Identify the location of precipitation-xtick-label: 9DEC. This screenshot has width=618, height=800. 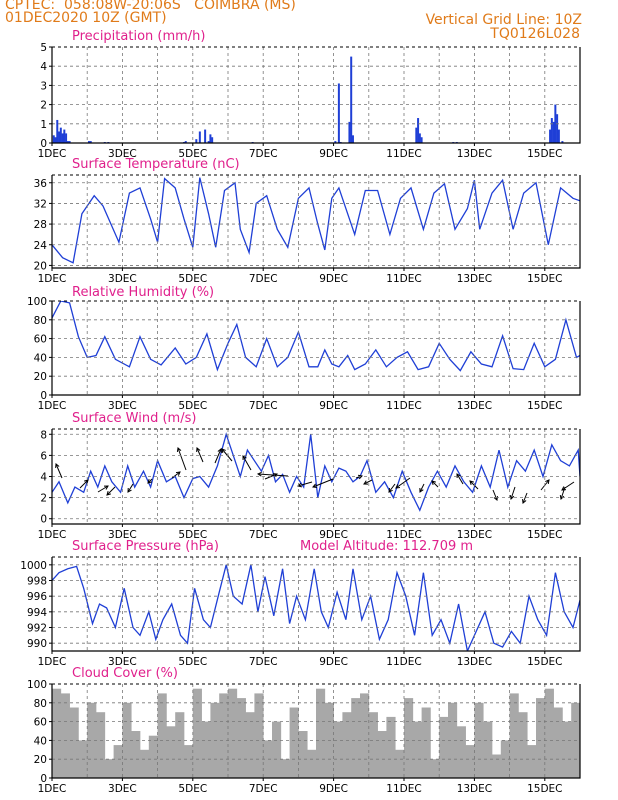
(333, 154).